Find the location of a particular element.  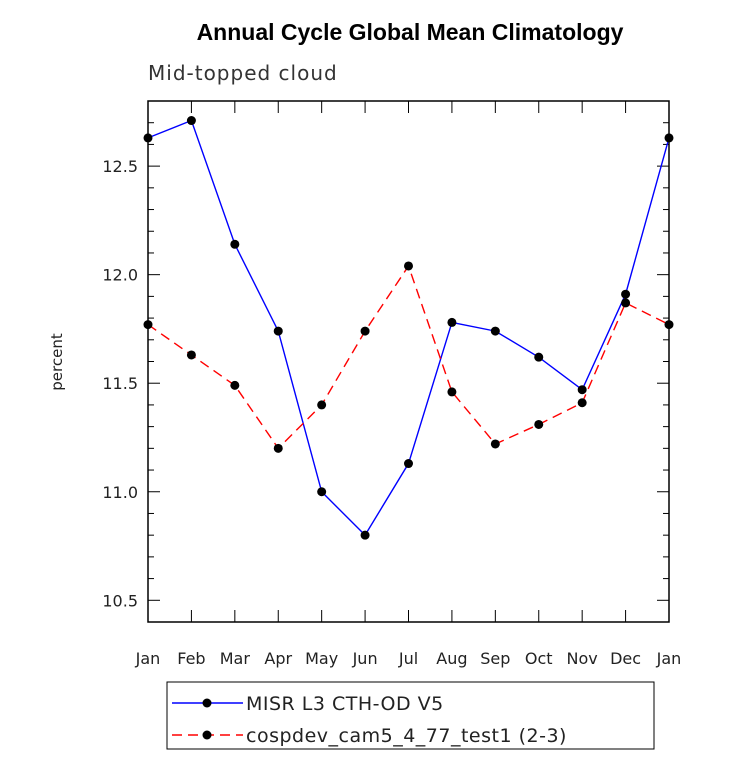

x-tick-label: Aug is located at coordinates (451, 658).